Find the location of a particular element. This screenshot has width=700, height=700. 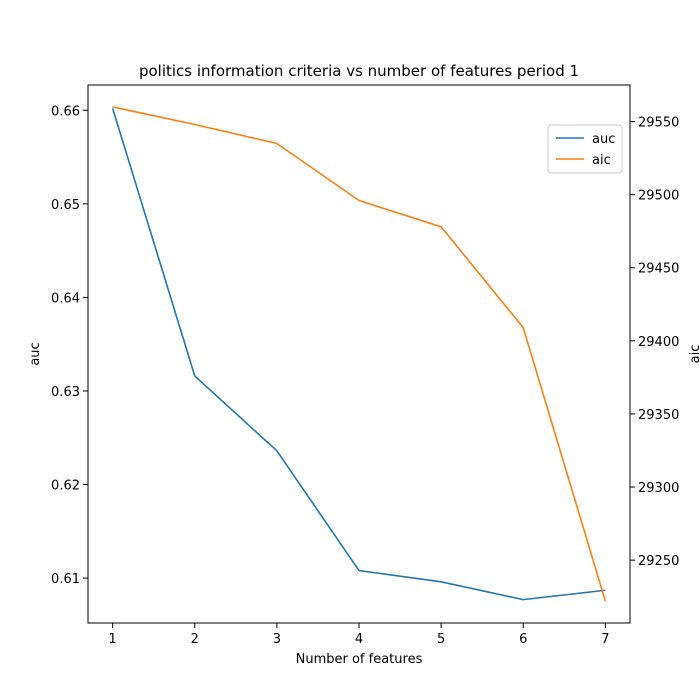

y2-tick-label: 29450 is located at coordinates (658, 269).